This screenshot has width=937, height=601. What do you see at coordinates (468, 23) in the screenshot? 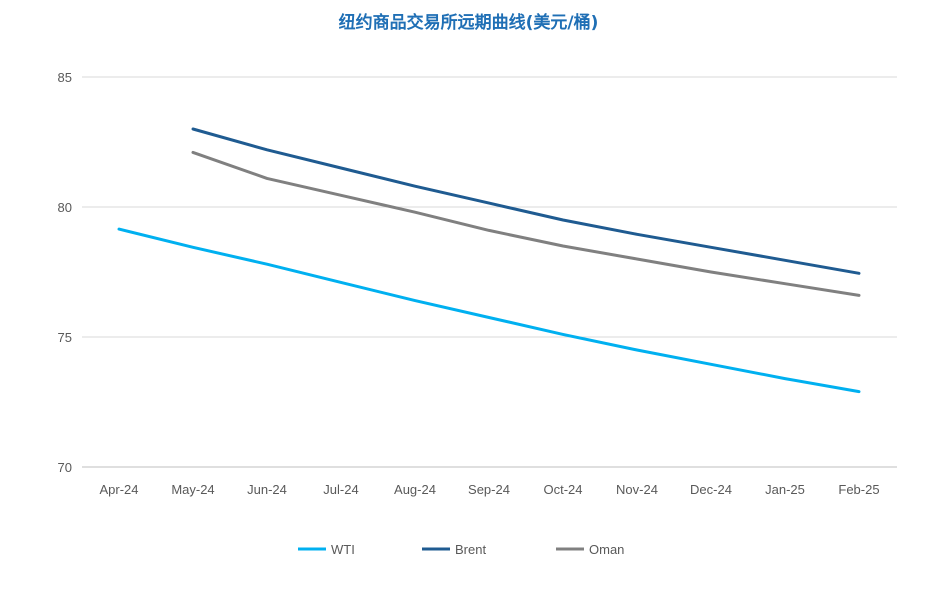
I see `chart-title: 纽约商品交易所远期曲线(美元/桶)` at bounding box center [468, 23].